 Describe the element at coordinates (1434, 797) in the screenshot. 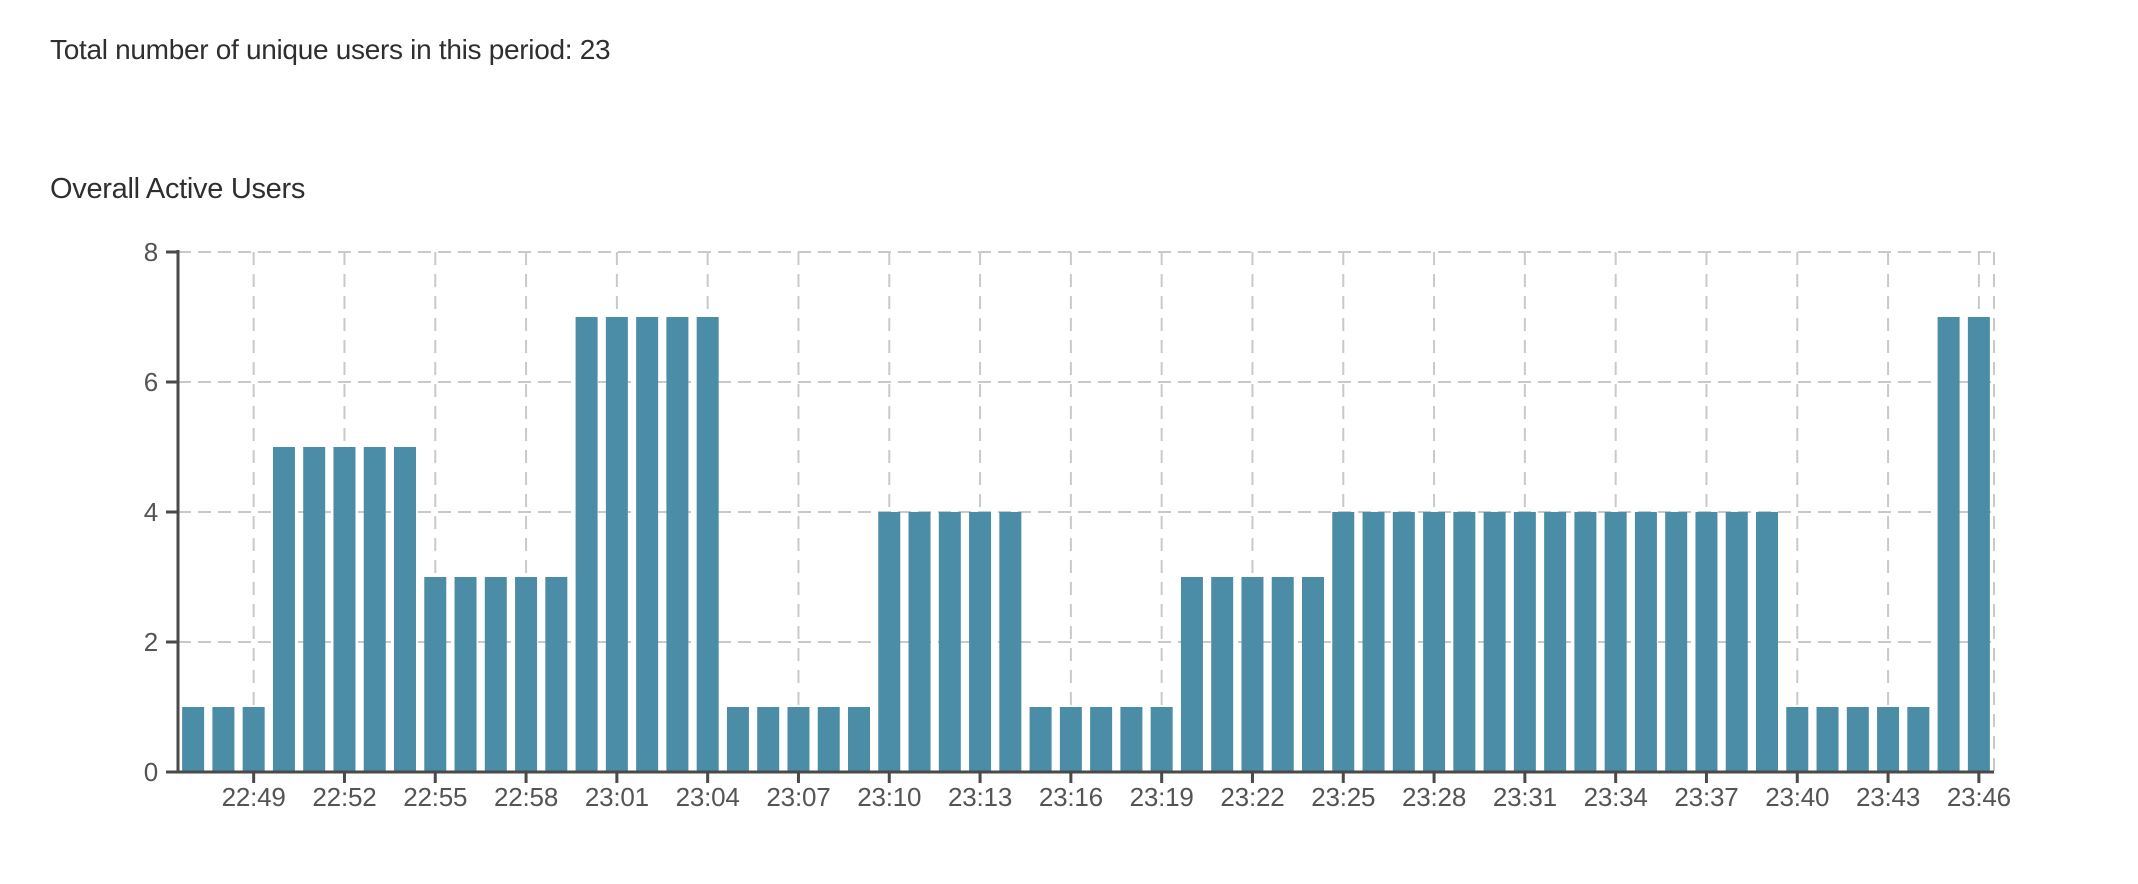

I see `x-tick-label: 23:28` at that location.